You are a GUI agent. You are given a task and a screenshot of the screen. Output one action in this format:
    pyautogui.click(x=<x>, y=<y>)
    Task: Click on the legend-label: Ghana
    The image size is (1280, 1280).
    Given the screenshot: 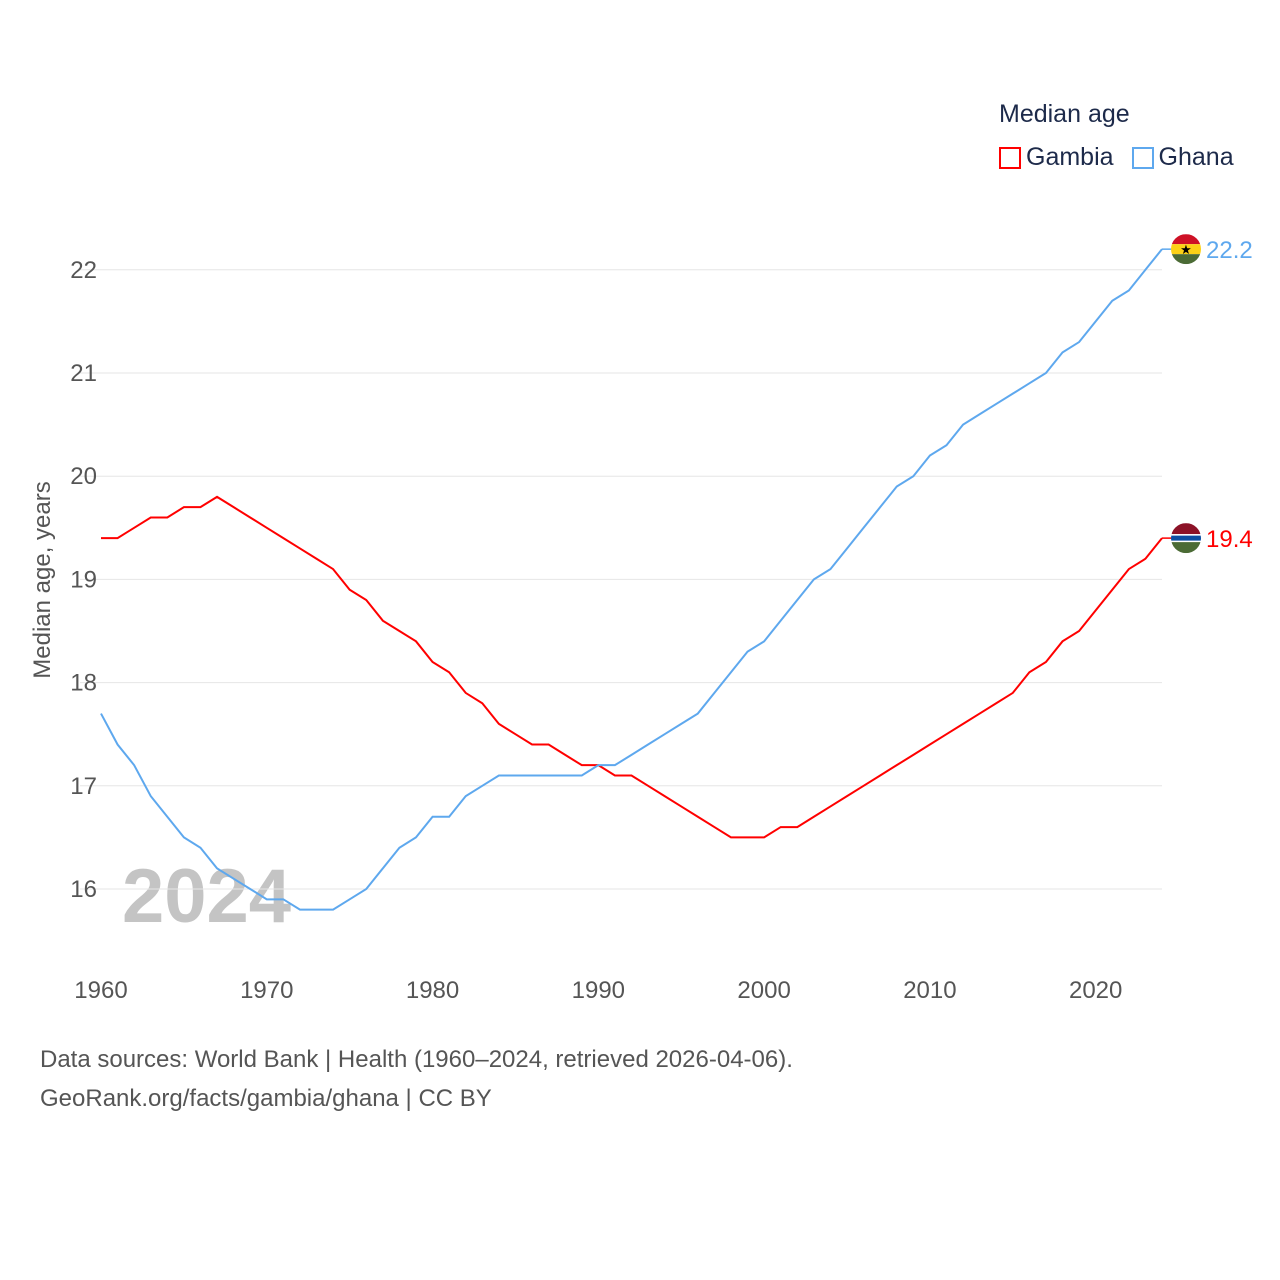 What is the action you would take?
    pyautogui.click(x=1196, y=157)
    